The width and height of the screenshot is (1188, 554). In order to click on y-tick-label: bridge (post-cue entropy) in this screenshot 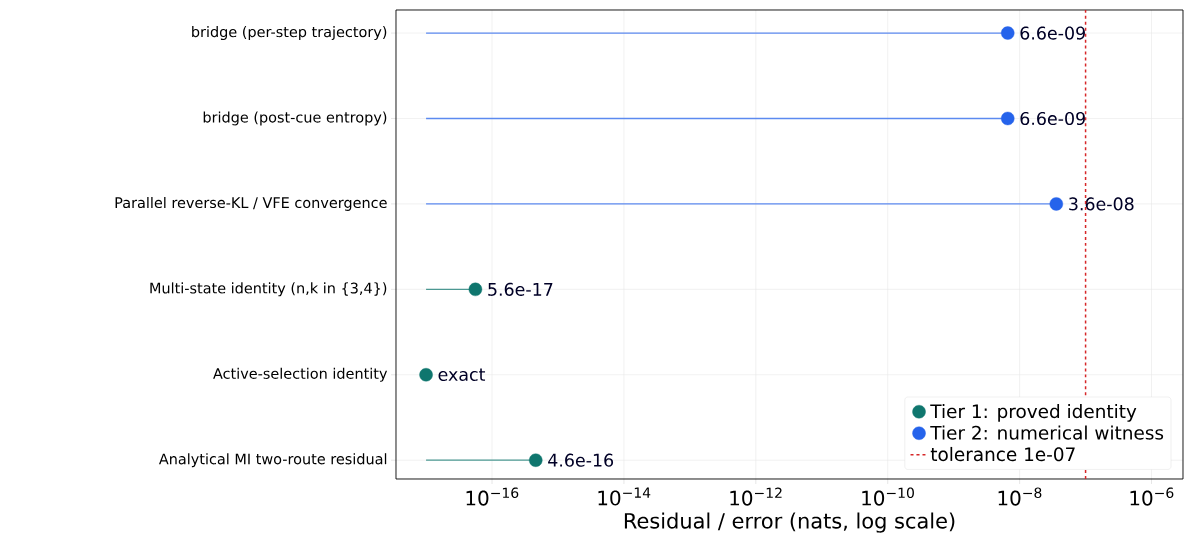, I will do `click(295, 118)`.